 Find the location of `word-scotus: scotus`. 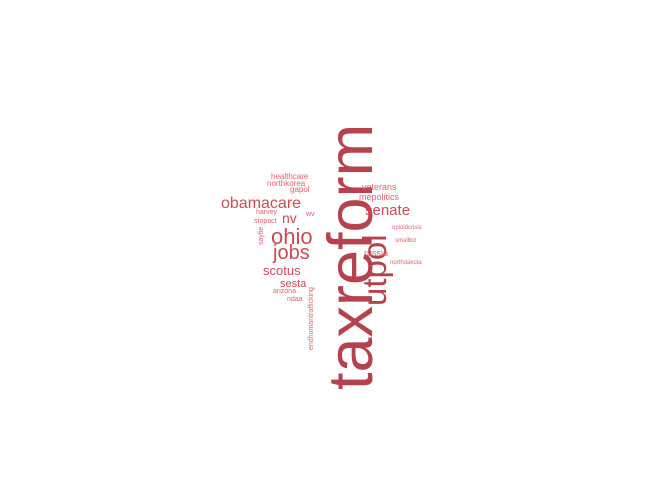

word-scotus: scotus is located at coordinates (282, 270).